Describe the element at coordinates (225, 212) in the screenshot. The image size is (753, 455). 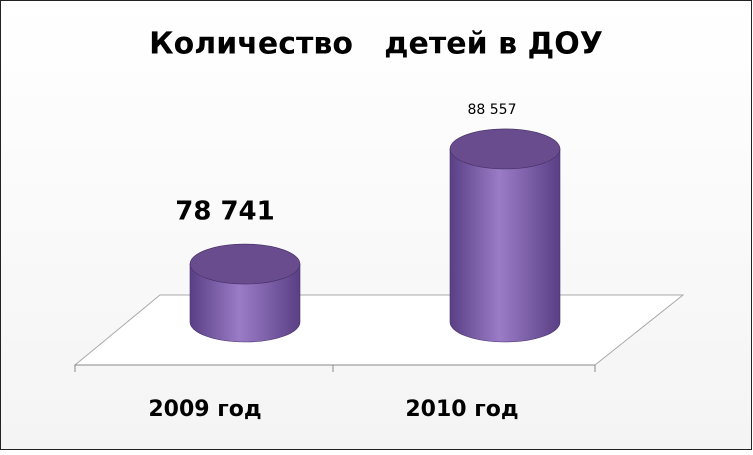
I see `value-label: 78 741` at that location.